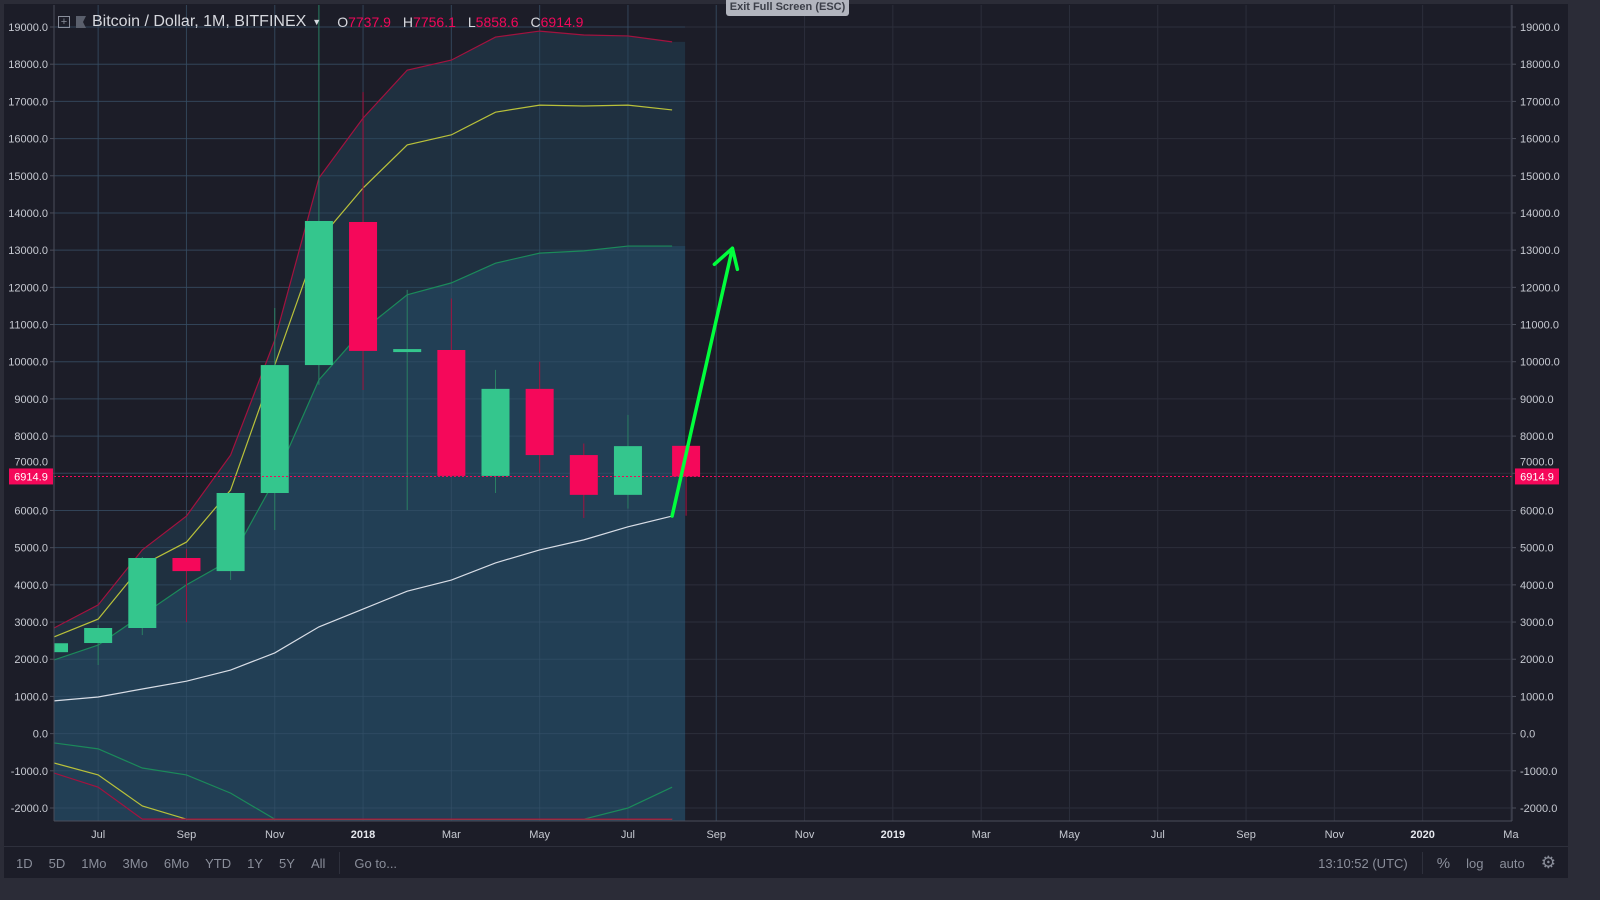 The height and width of the screenshot is (900, 1600). What do you see at coordinates (31, 586) in the screenshot?
I see `y-tick-label-left: 4000.0` at bounding box center [31, 586].